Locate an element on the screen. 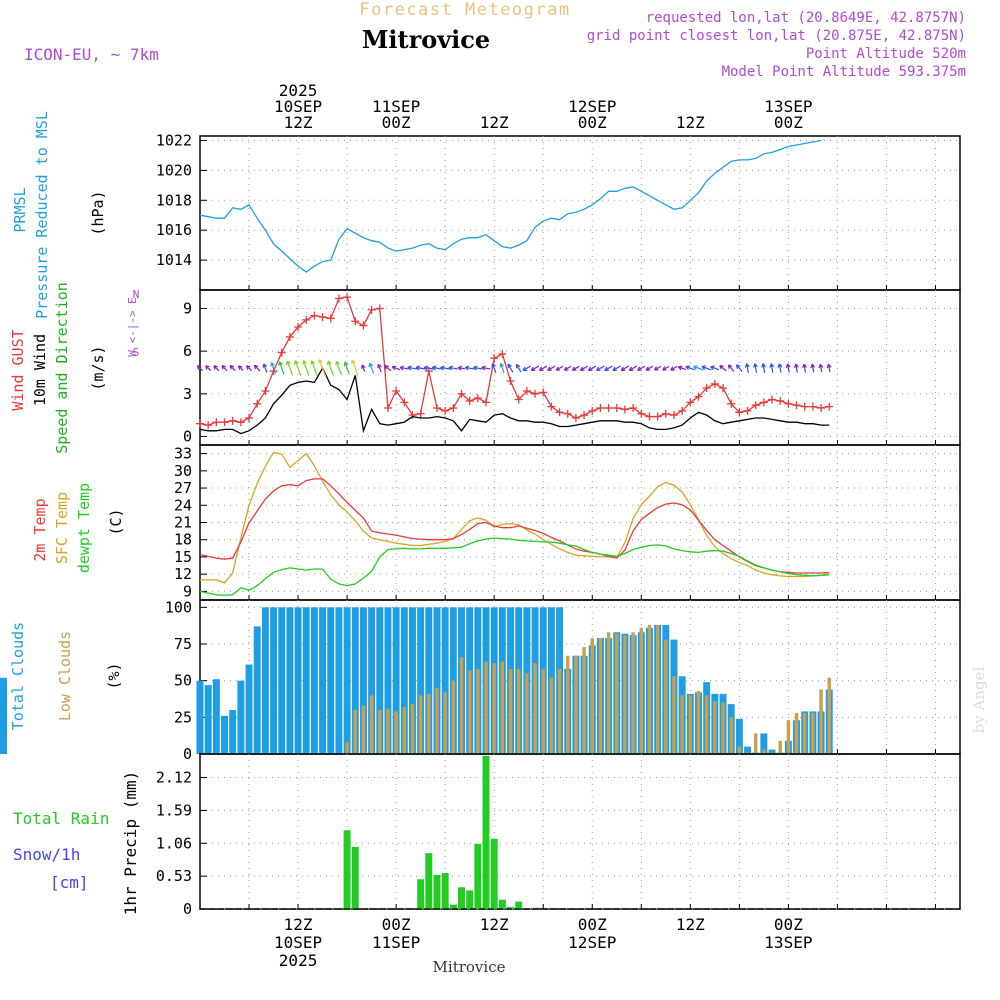  y-tick-label: 1016 is located at coordinates (174, 230).